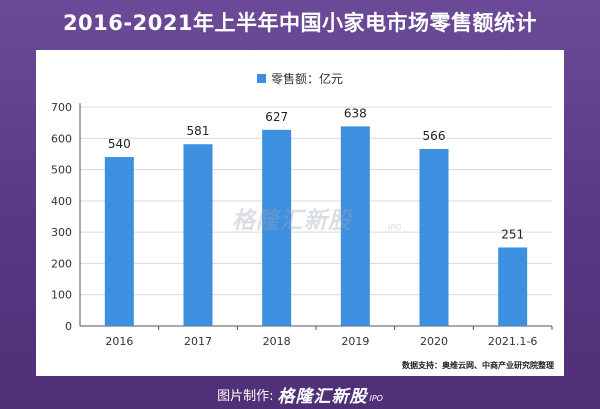 Image resolution: width=600 pixels, height=409 pixels. I want to click on x-tick-label: 2016, so click(119, 341).